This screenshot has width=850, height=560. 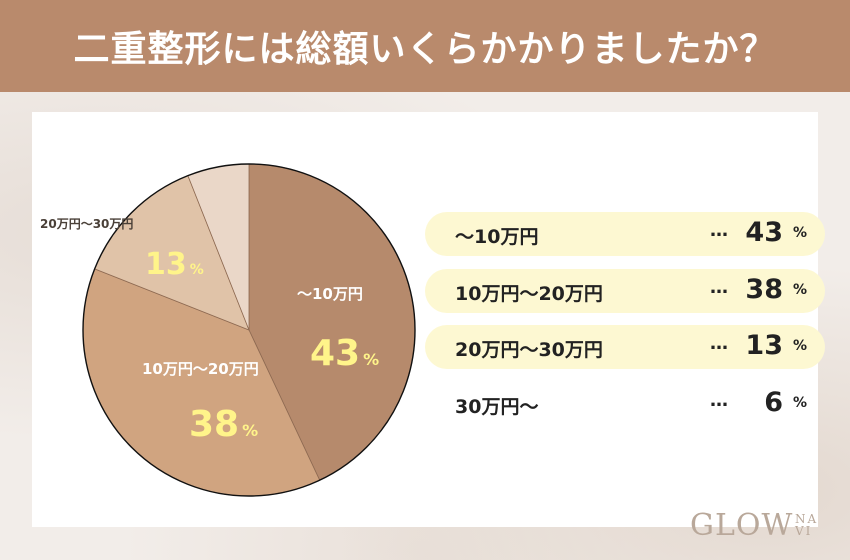 I want to click on pie-label-value: 43%, so click(x=344, y=353).